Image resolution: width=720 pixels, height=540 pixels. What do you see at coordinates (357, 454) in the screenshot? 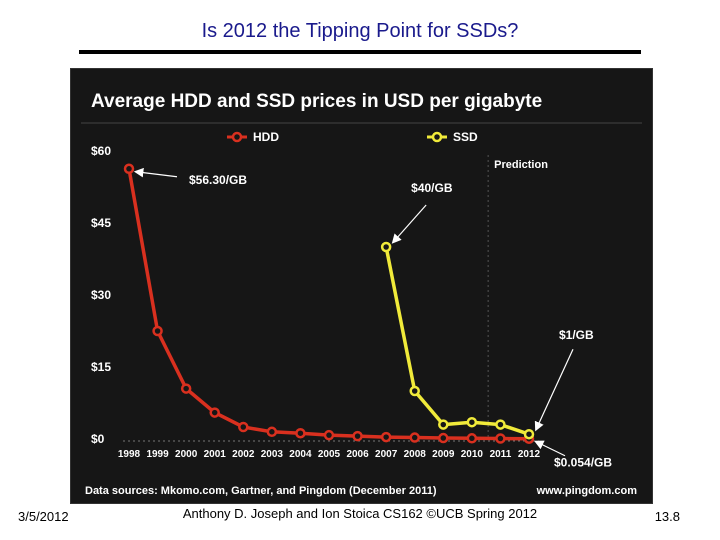
I see `x-tick-label: 2006` at bounding box center [357, 454].